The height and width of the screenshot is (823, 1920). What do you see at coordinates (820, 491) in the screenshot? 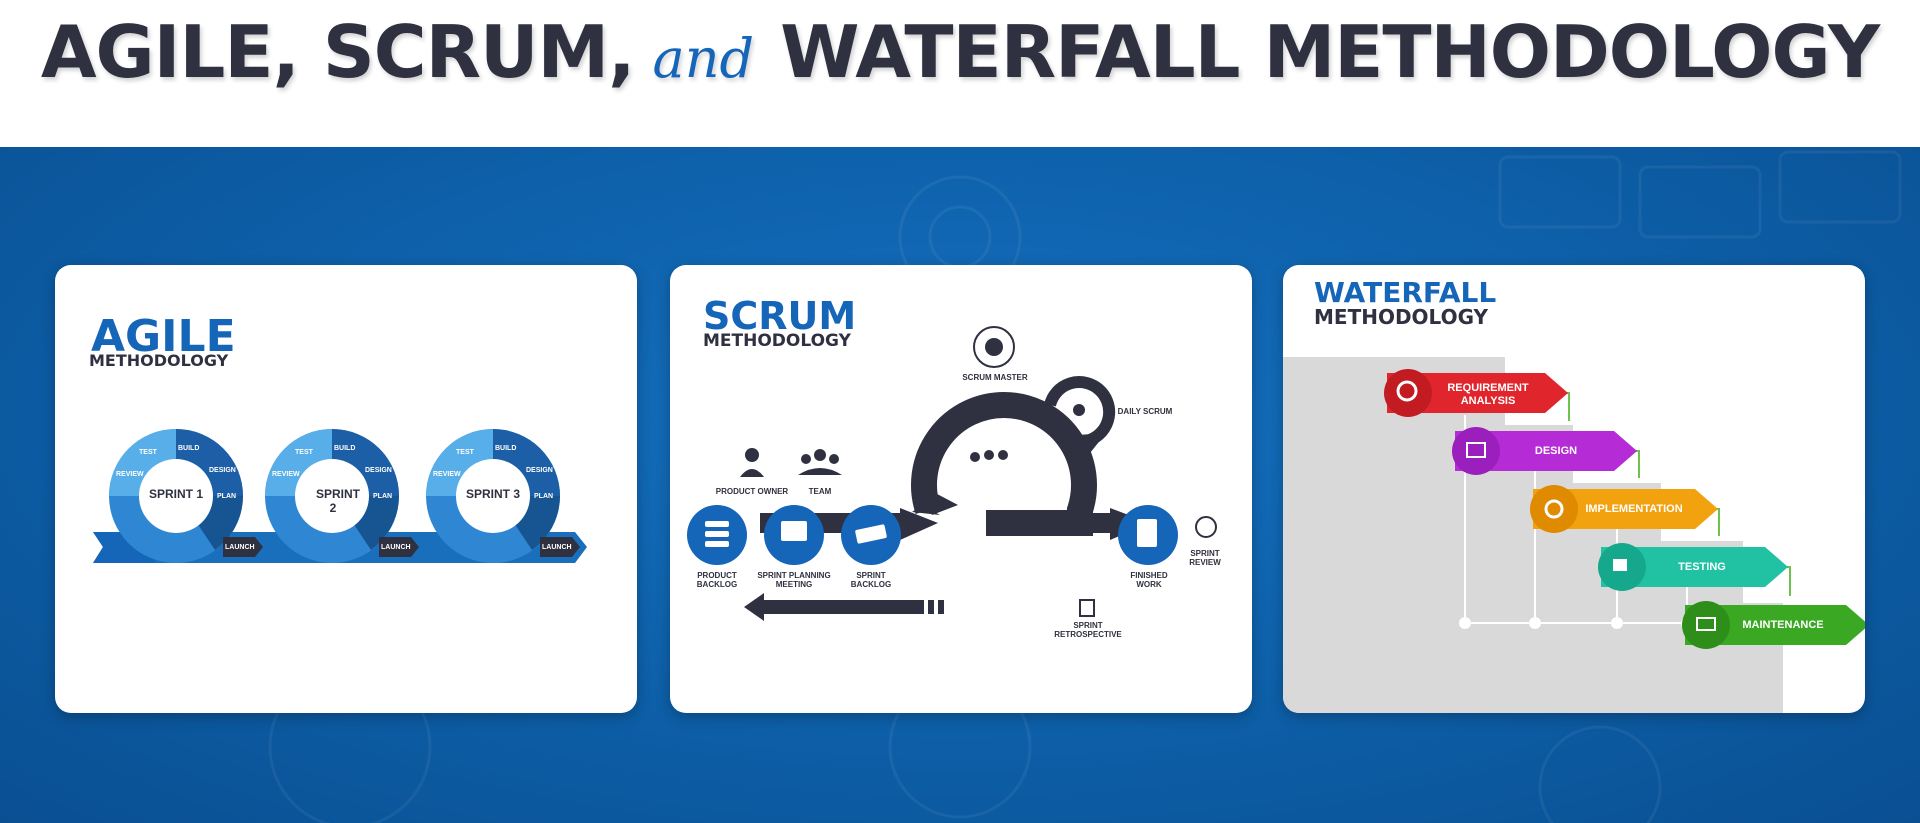
I see `team-label: TEAM` at bounding box center [820, 491].